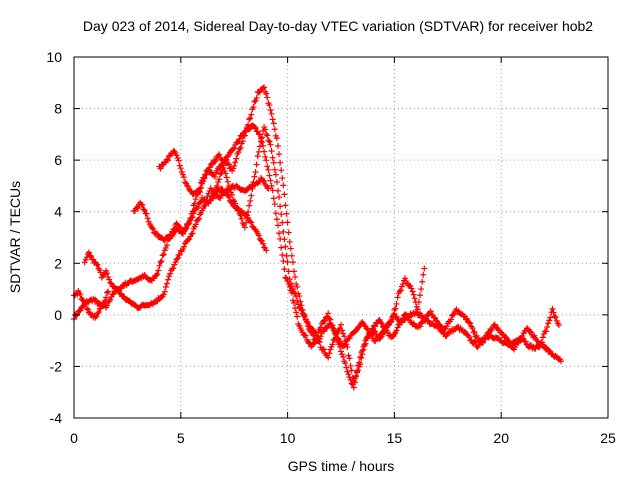  What do you see at coordinates (395, 438) in the screenshot?
I see `x-tick-label: 15` at bounding box center [395, 438].